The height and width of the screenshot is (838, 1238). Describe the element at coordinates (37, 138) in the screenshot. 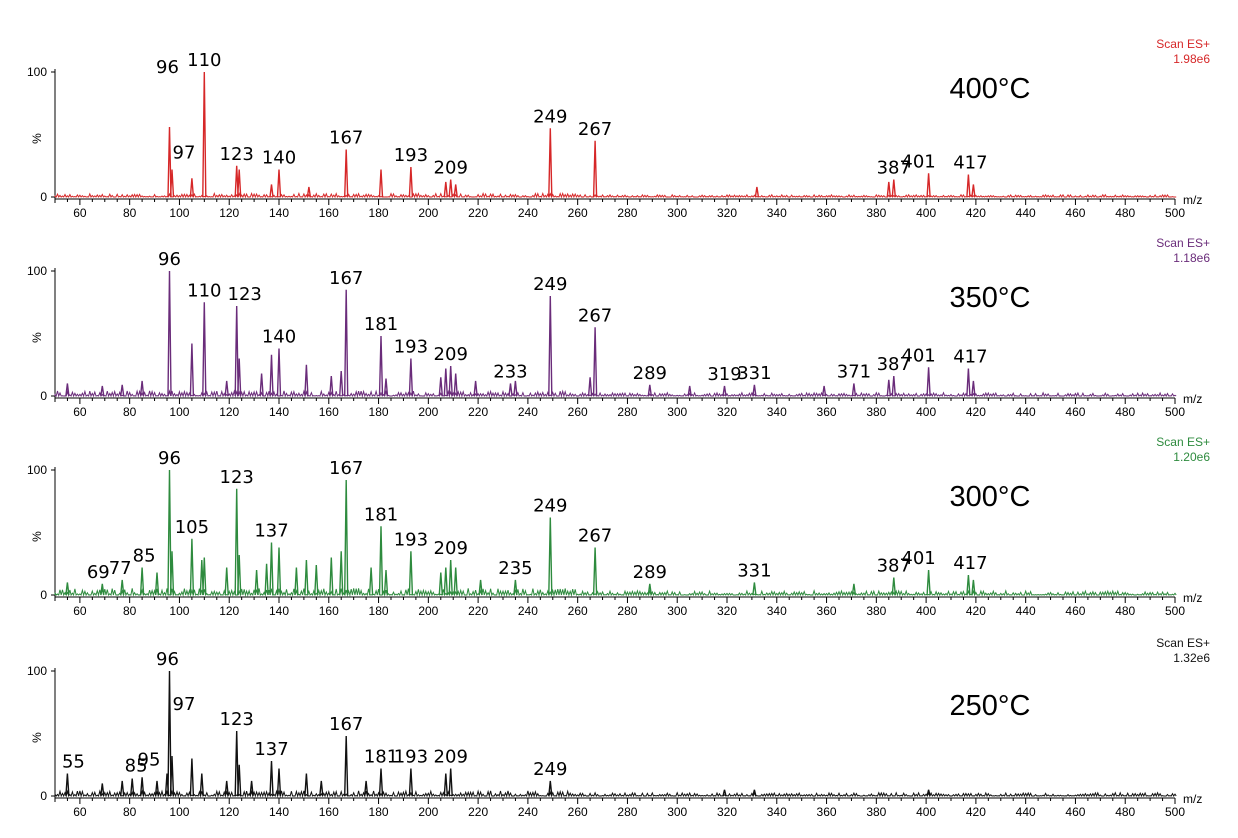

I see `y-axis-label: %` at that location.